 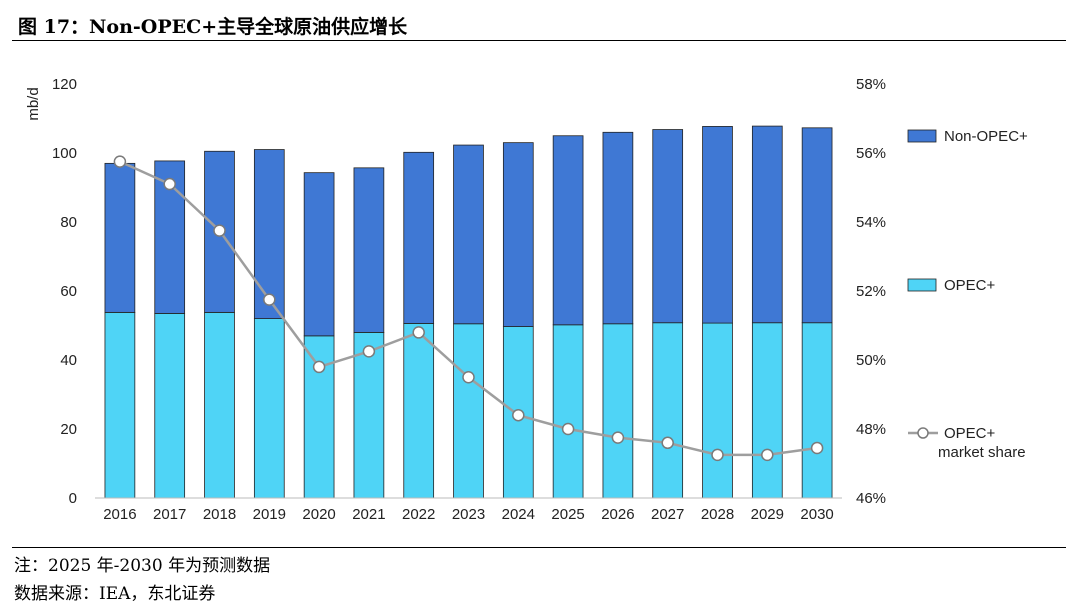 I want to click on x-tick-label: 2020, so click(x=318, y=514).